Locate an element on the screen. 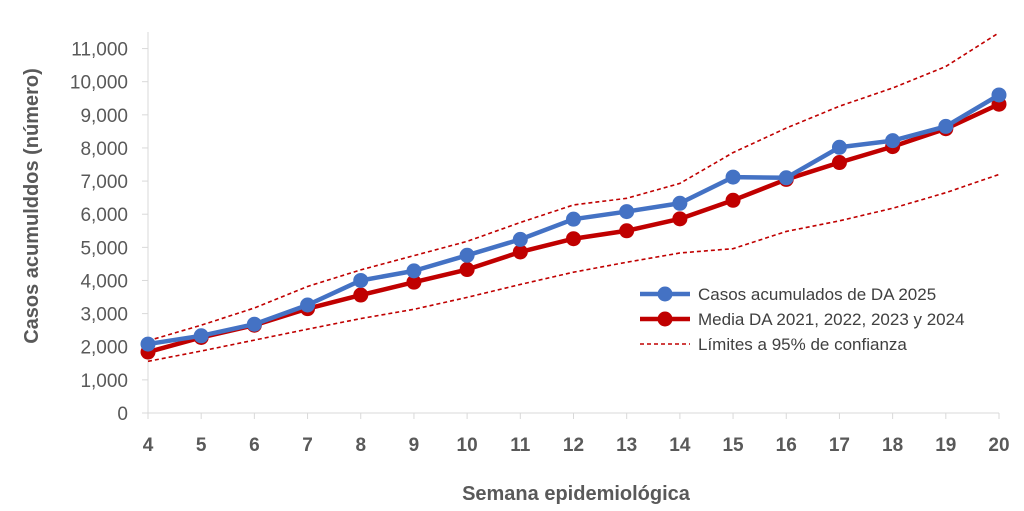 This screenshot has height=511, width=1024. x-axis: 4 5 6 7 8 9 10 11 12 13 14 15 16 17 18 19 20 is located at coordinates (576, 434).